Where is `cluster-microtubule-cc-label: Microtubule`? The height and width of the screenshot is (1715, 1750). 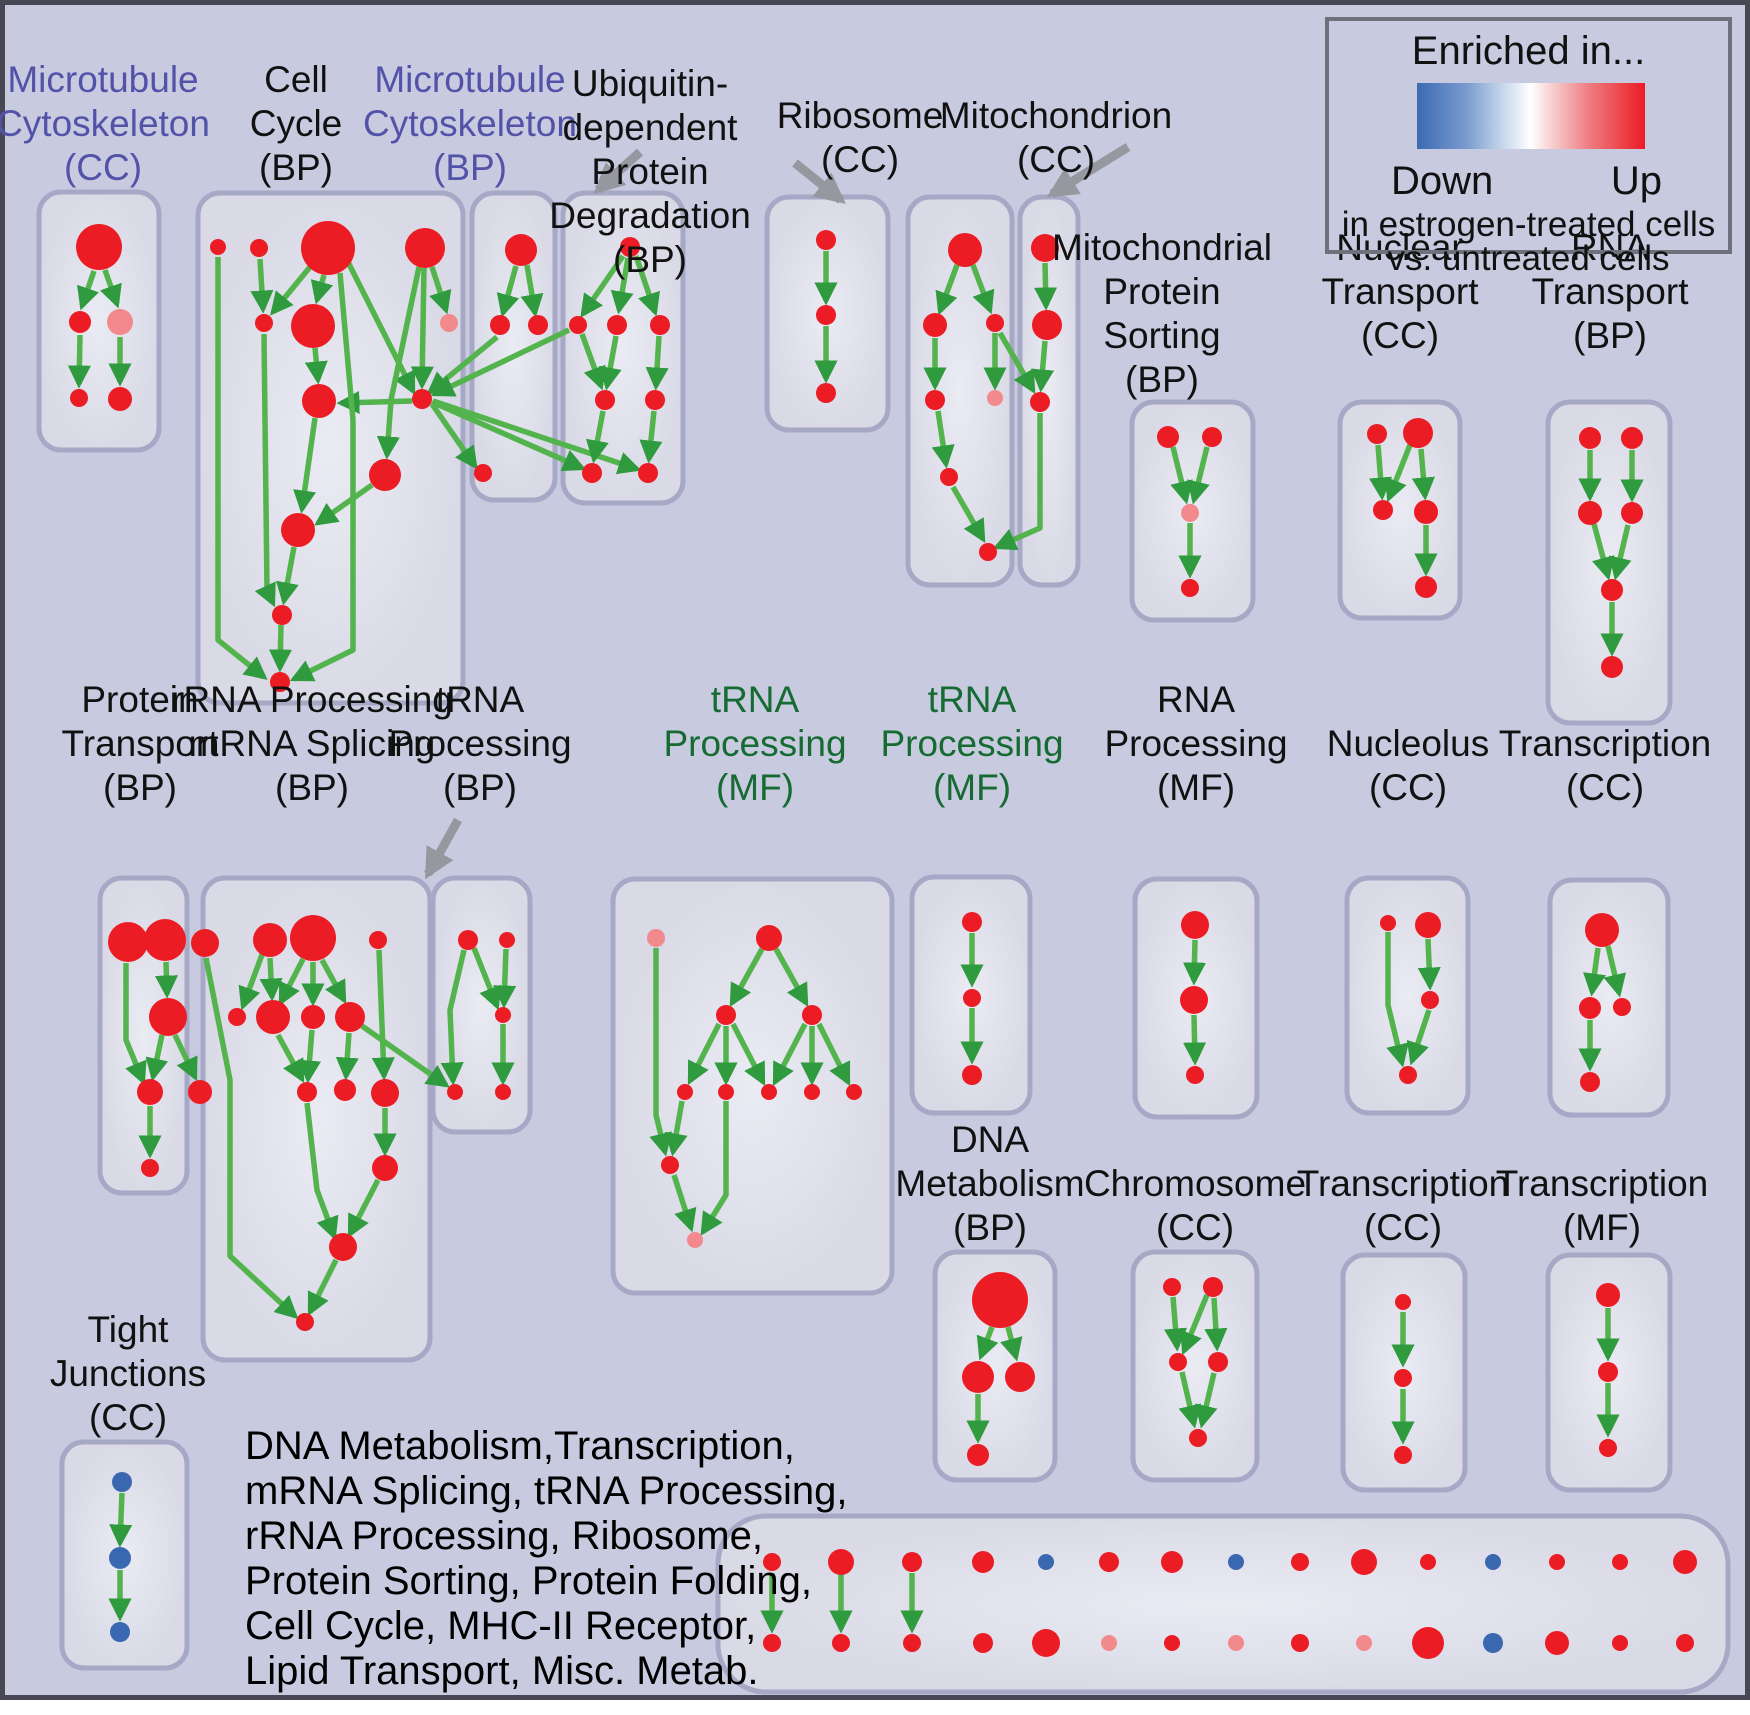 cluster-microtubule-cc-label: Microtubule is located at coordinates (102, 79).